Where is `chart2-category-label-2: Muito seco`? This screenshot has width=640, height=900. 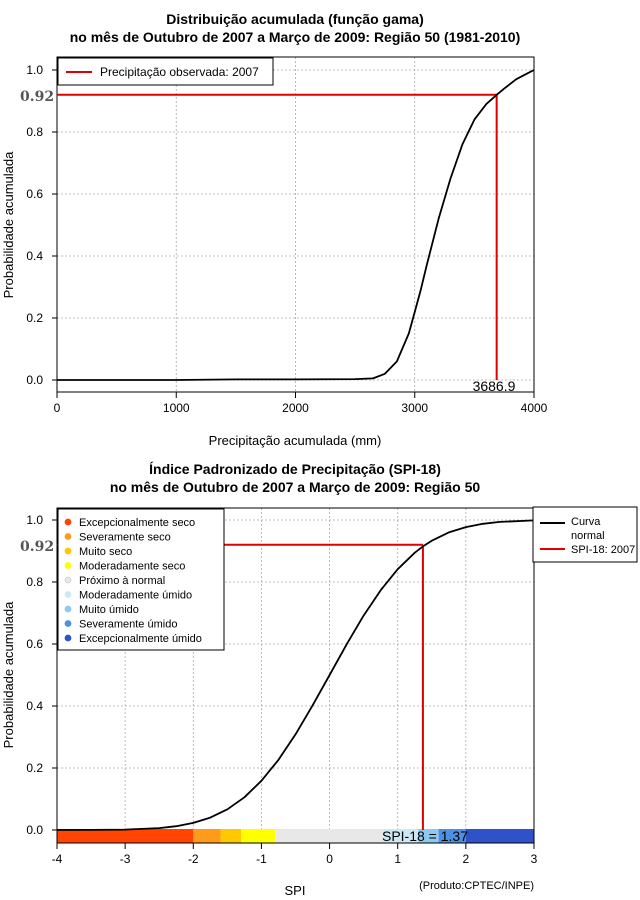 chart2-category-label-2: Muito seco is located at coordinates (105, 552).